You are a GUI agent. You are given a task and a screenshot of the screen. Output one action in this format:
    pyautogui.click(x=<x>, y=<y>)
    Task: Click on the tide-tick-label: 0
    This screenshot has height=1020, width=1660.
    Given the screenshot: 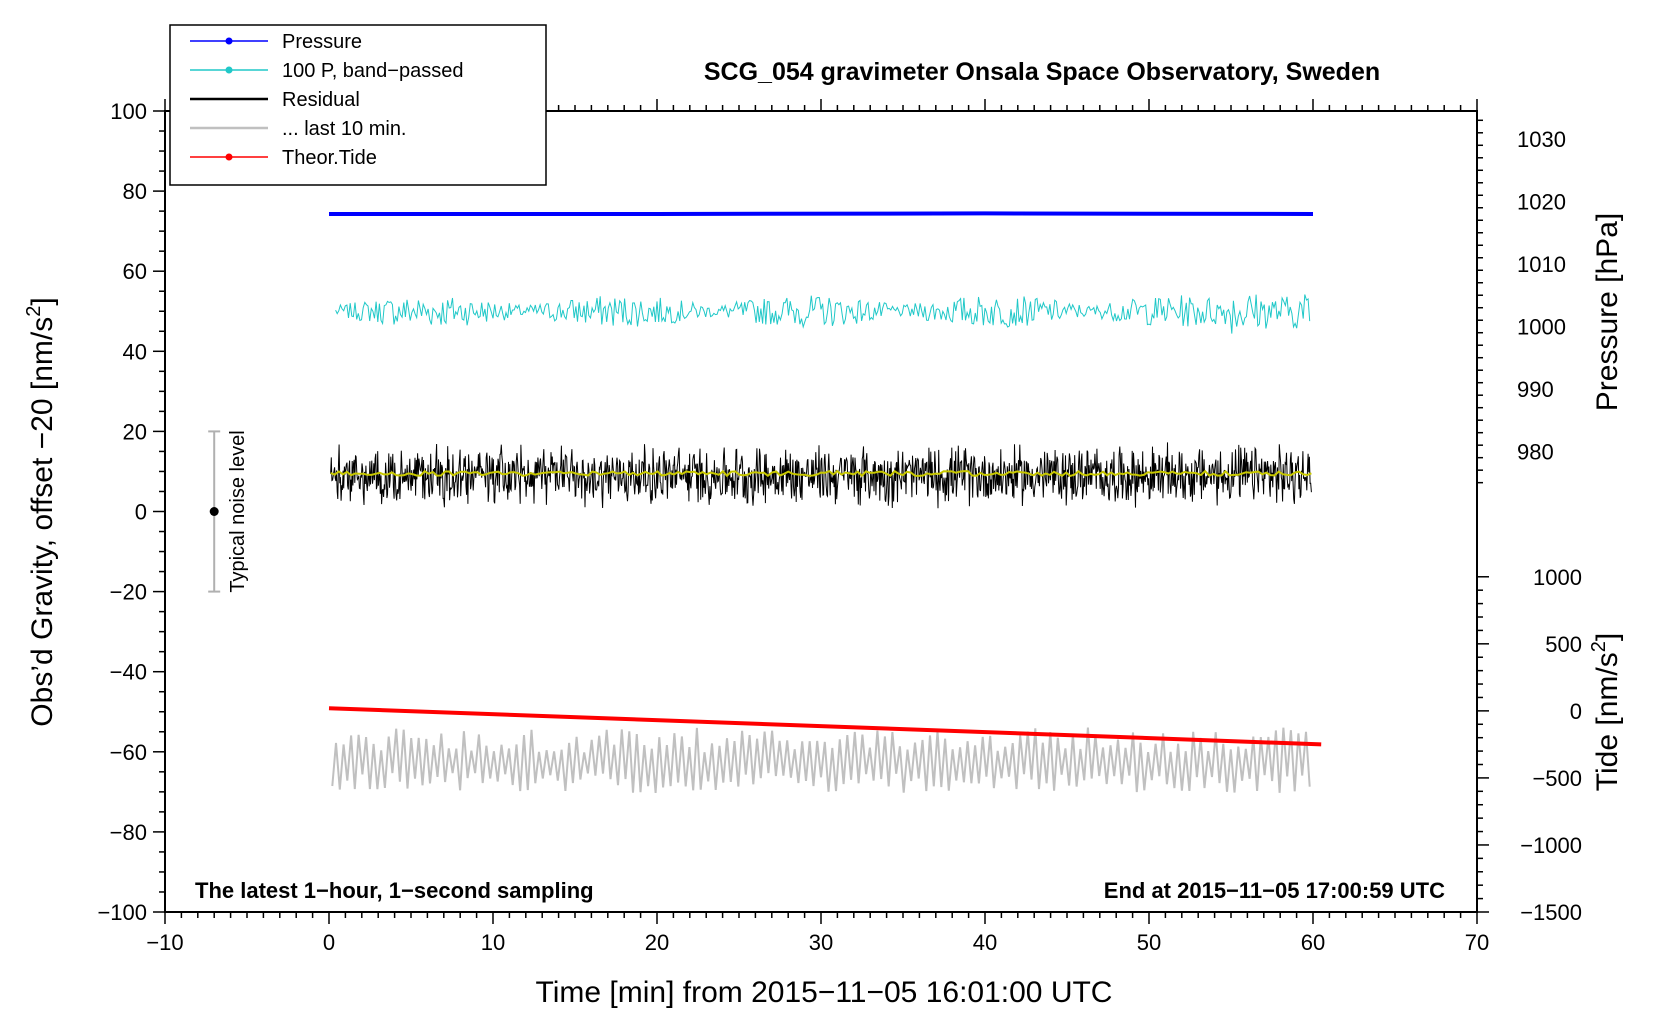 What is the action you would take?
    pyautogui.click(x=1576, y=711)
    